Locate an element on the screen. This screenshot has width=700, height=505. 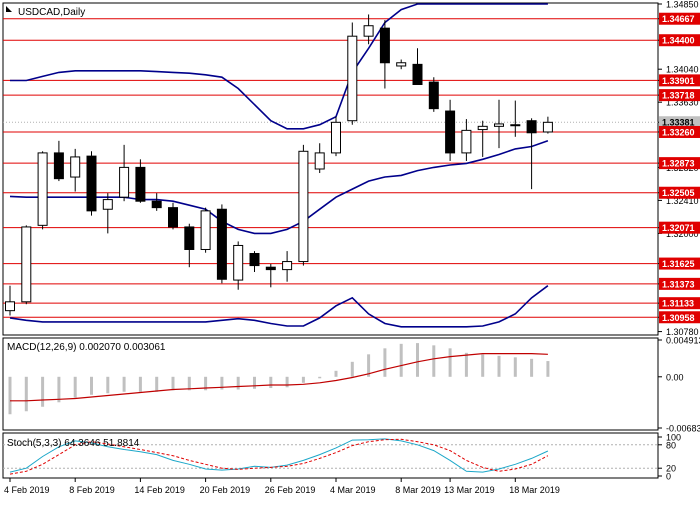
price-tag-label: 1.34667 is located at coordinates (678, 19).